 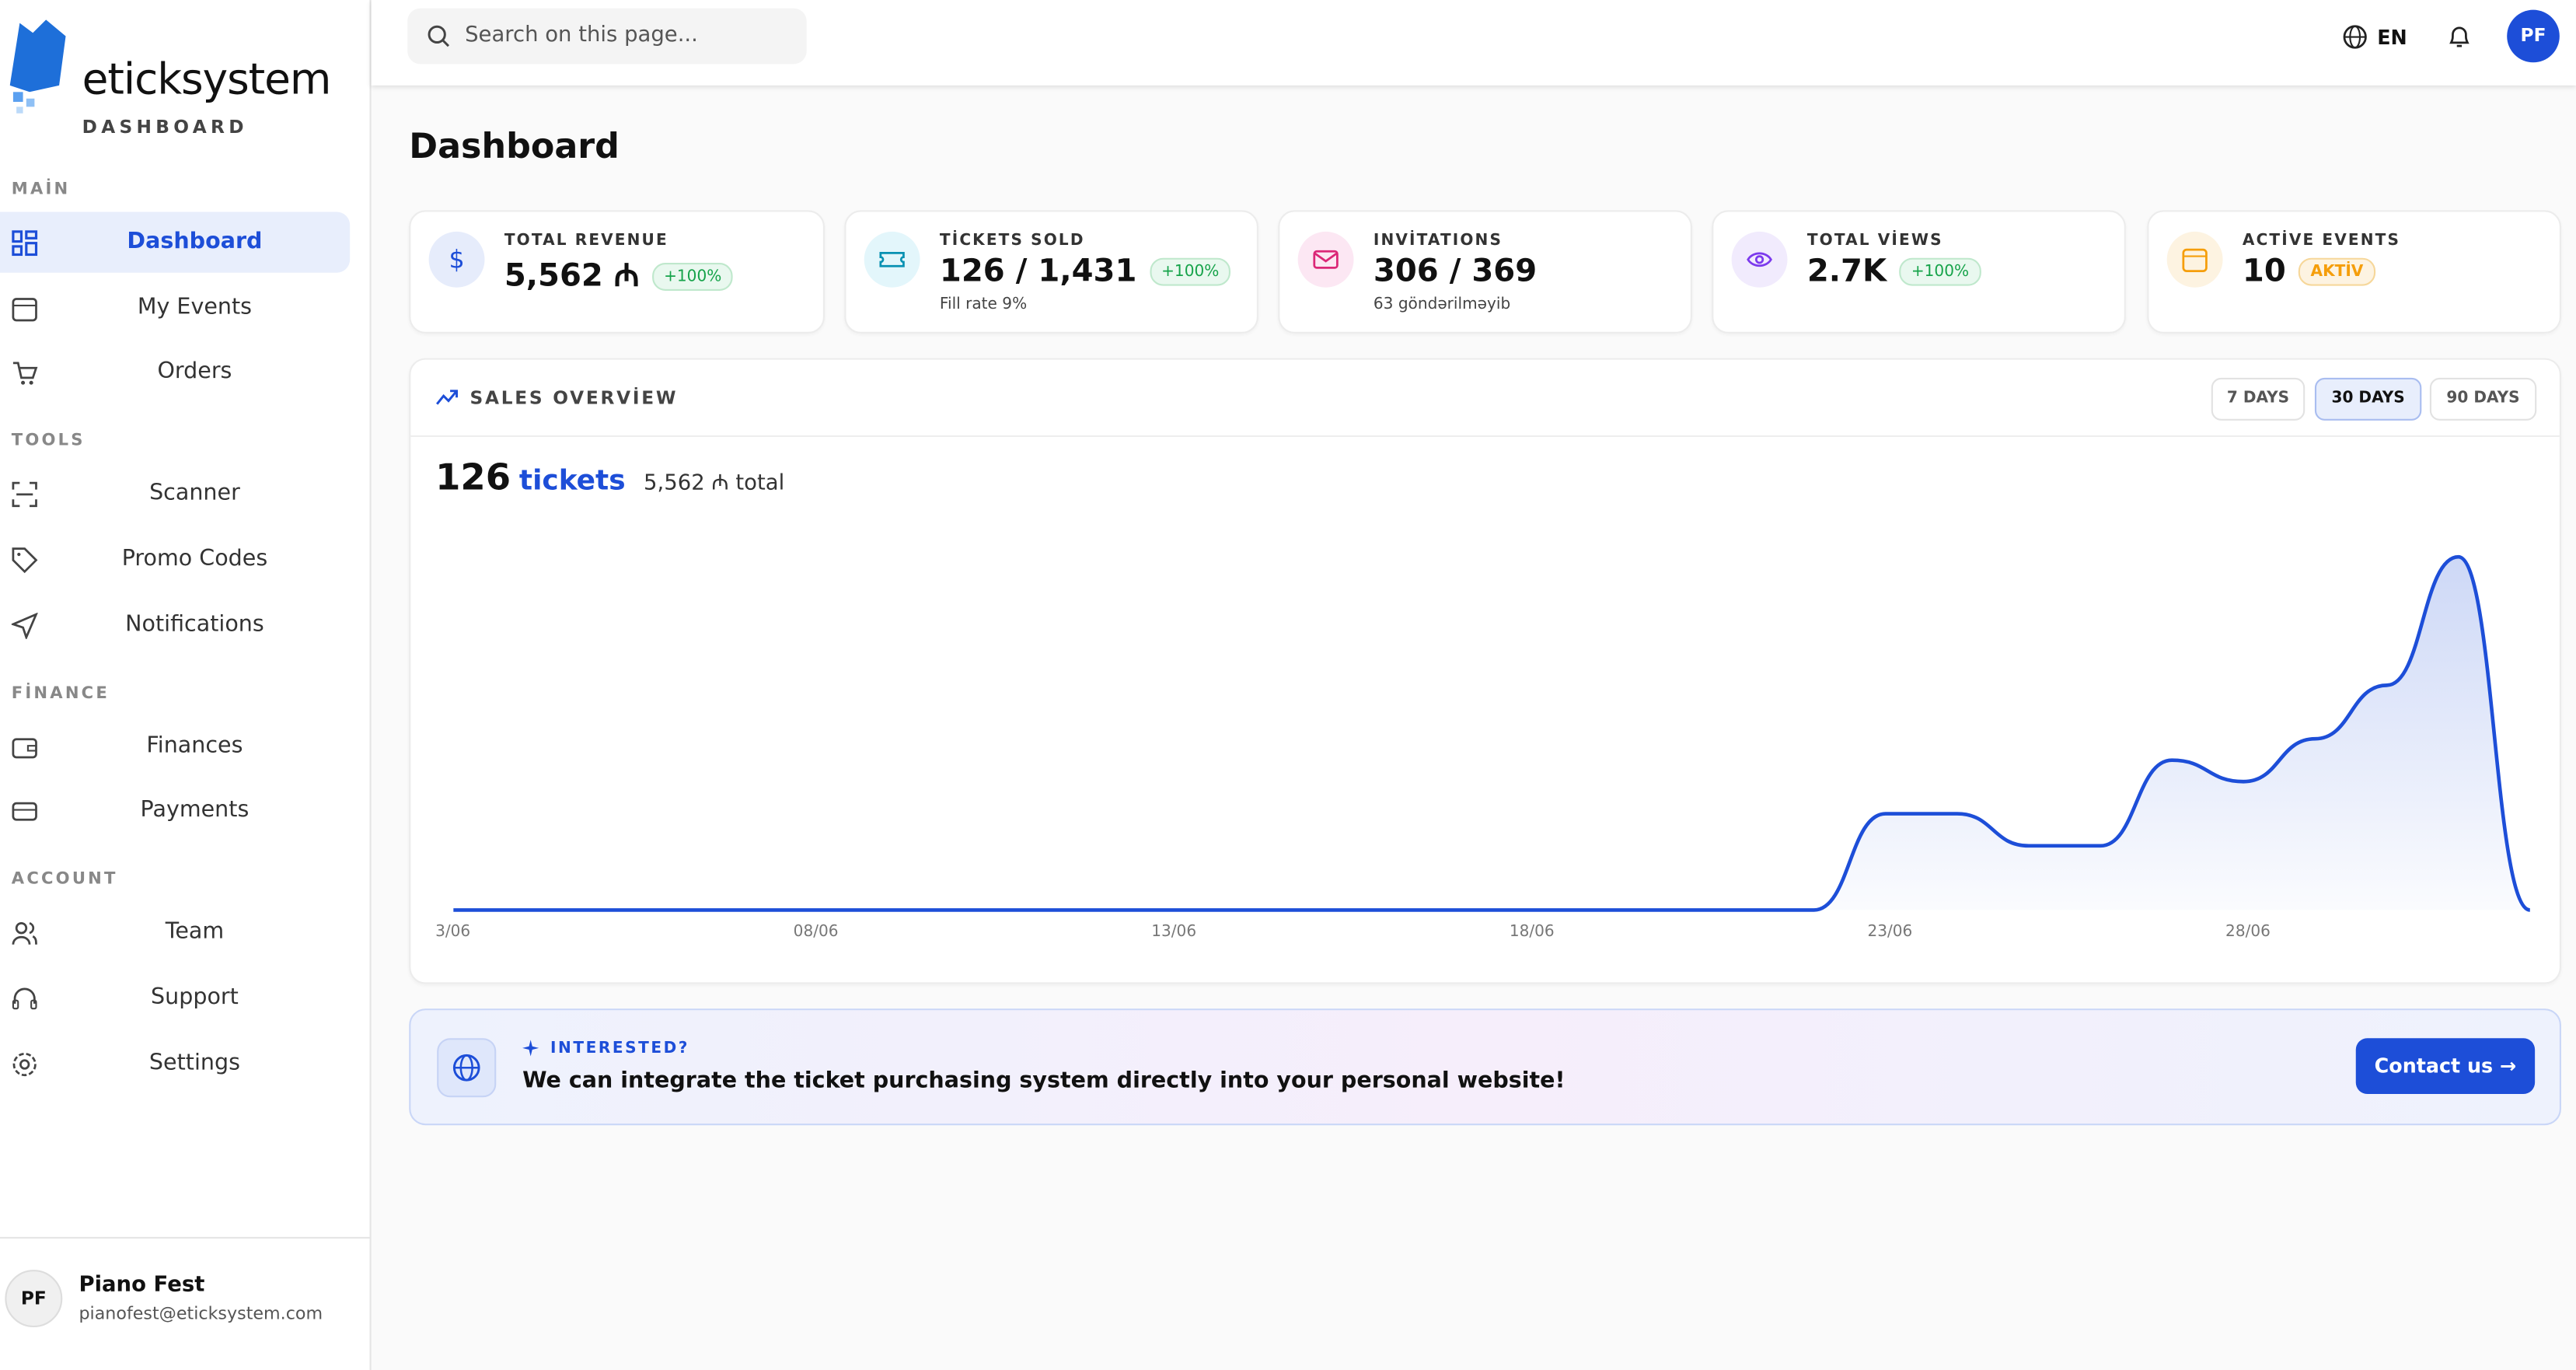 I want to click on nav-item: Finances, so click(x=175, y=746).